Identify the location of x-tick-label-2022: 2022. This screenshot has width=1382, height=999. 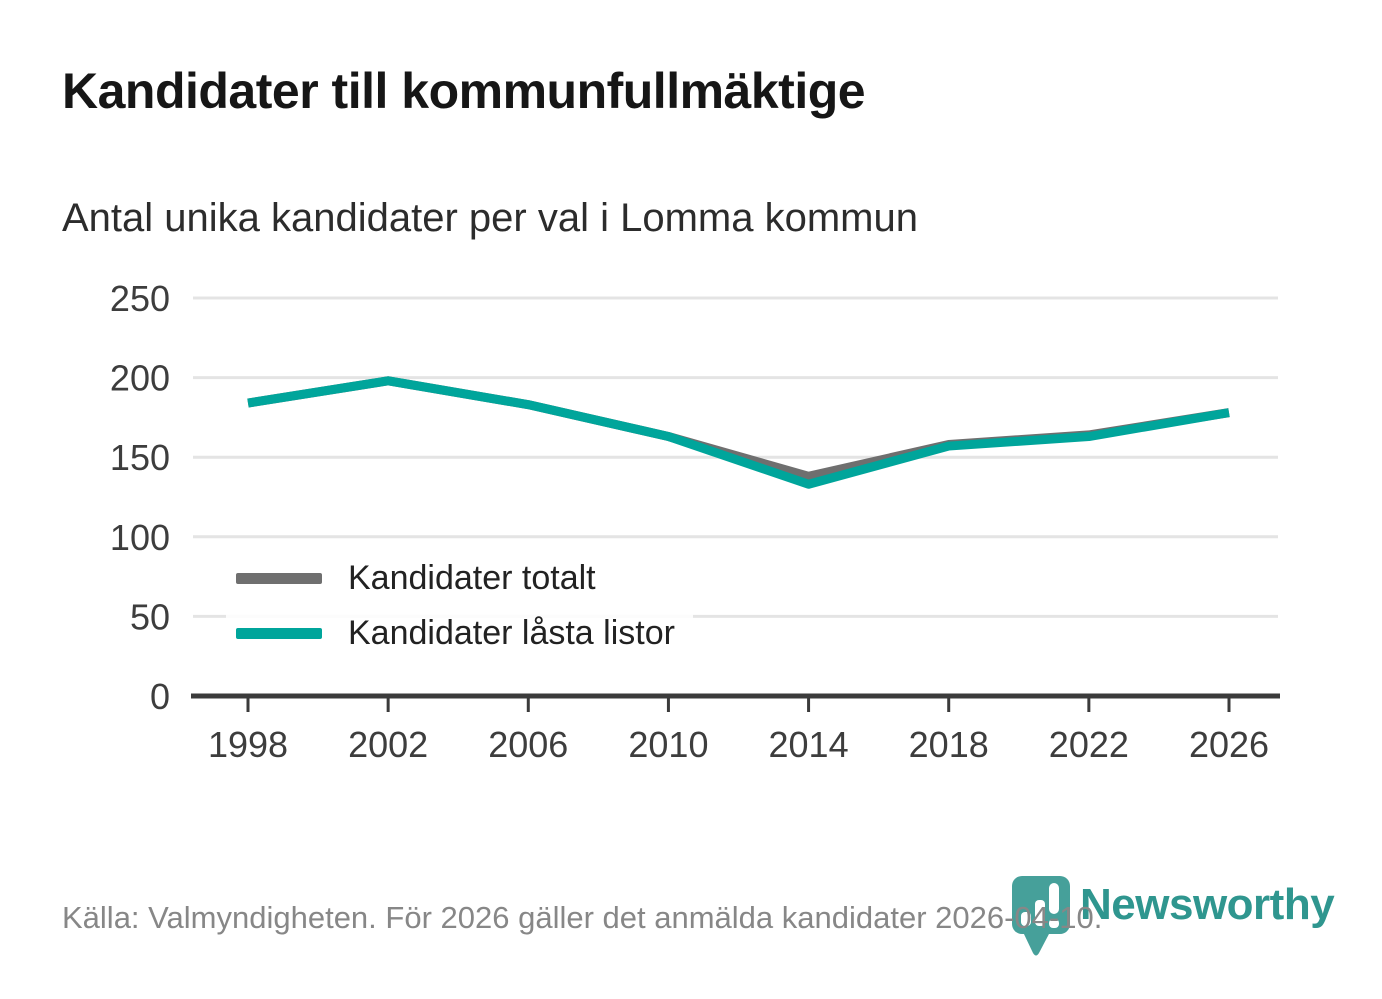
(1089, 744).